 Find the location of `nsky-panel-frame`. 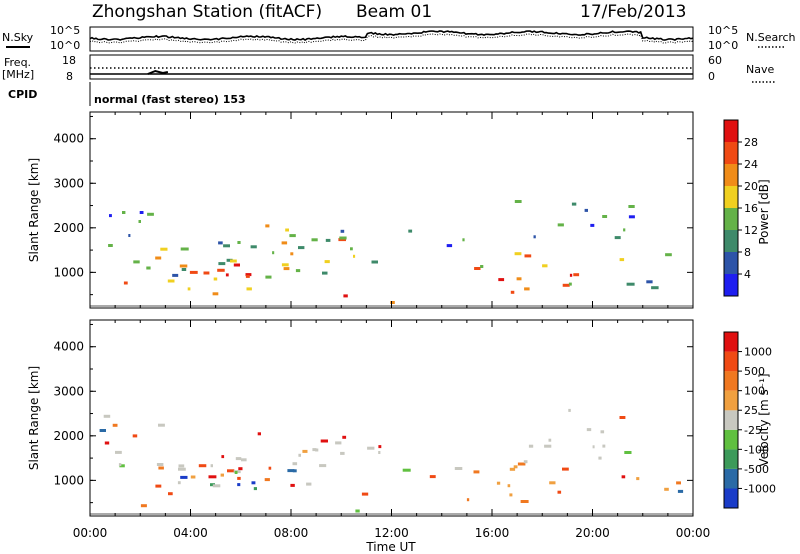

nsky-panel-frame is located at coordinates (391, 39).